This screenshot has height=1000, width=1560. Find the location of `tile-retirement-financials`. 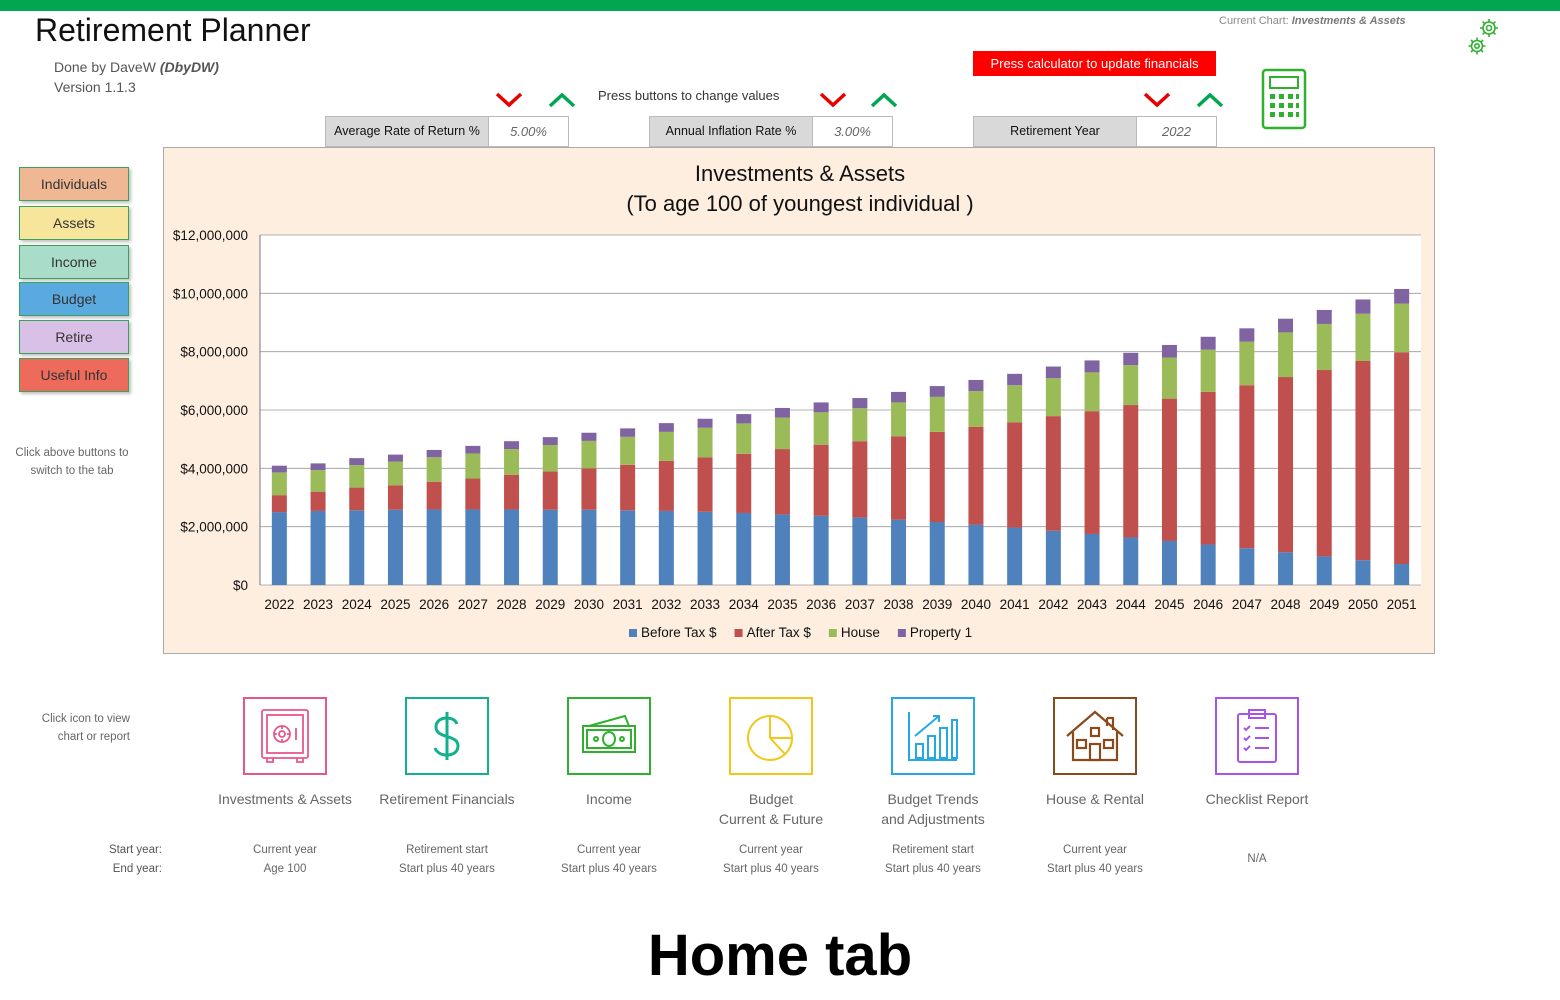

tile-retirement-financials is located at coordinates (447, 736).